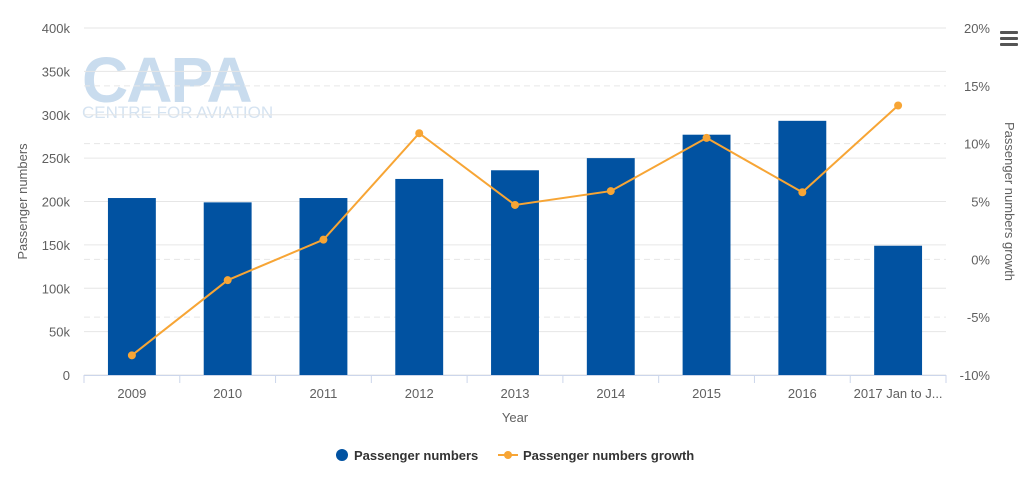 Image resolution: width=1036 pixels, height=478 pixels. What do you see at coordinates (515, 393) in the screenshot?
I see `x-tick-label: 2013` at bounding box center [515, 393].